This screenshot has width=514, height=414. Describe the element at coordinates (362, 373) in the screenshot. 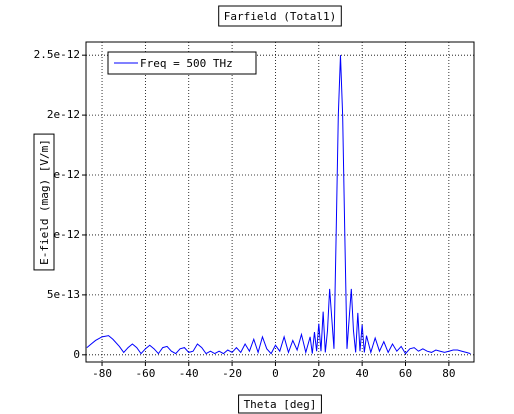

I see `x-tick-label: 40` at that location.